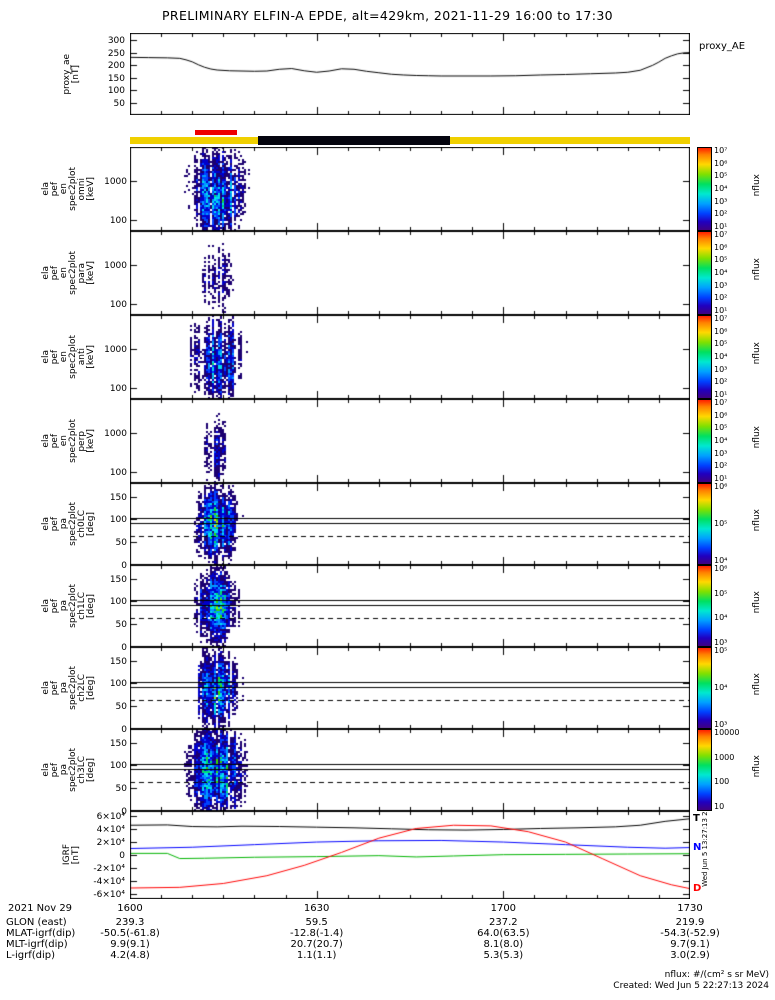 This screenshot has width=775, height=1000. I want to click on ylabel-proxy_ae: proxy_ae [nT], so click(68, 74).